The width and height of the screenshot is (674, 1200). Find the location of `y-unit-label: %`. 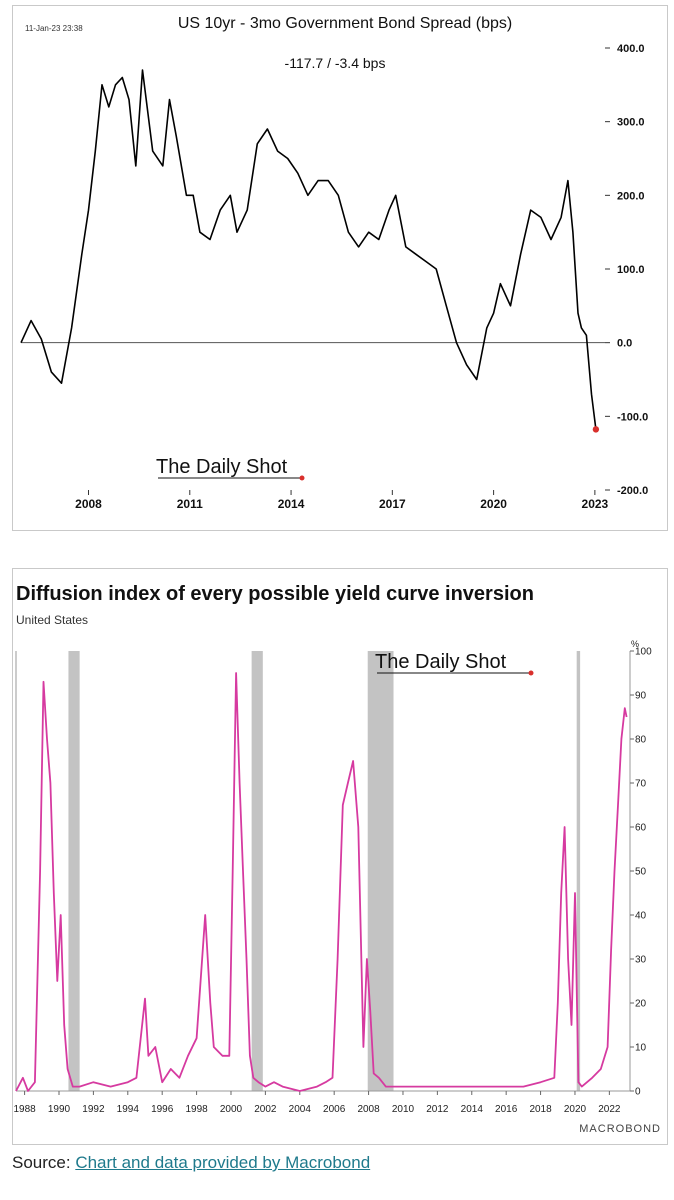

y-unit-label: % is located at coordinates (635, 644).